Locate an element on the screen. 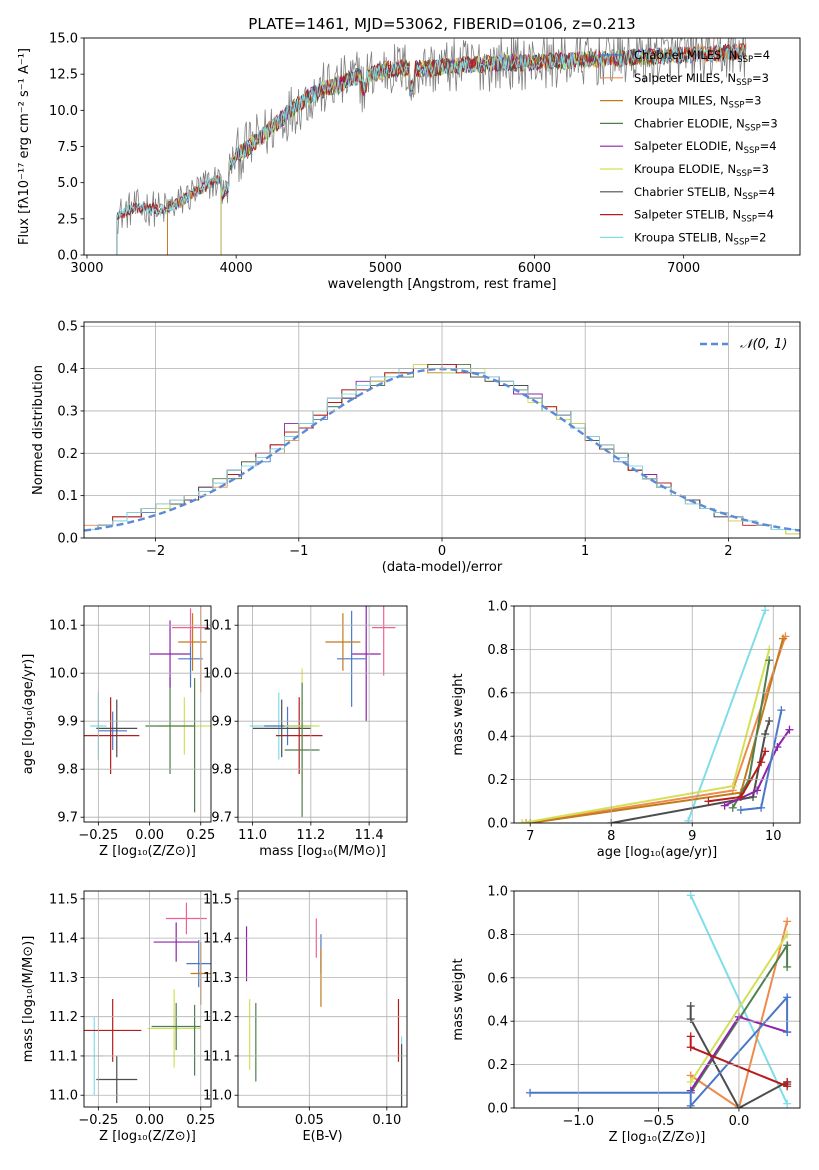 Image resolution: width=819 pixels, height=1170 pixels. x-tick-label: 3000 is located at coordinates (86, 268).